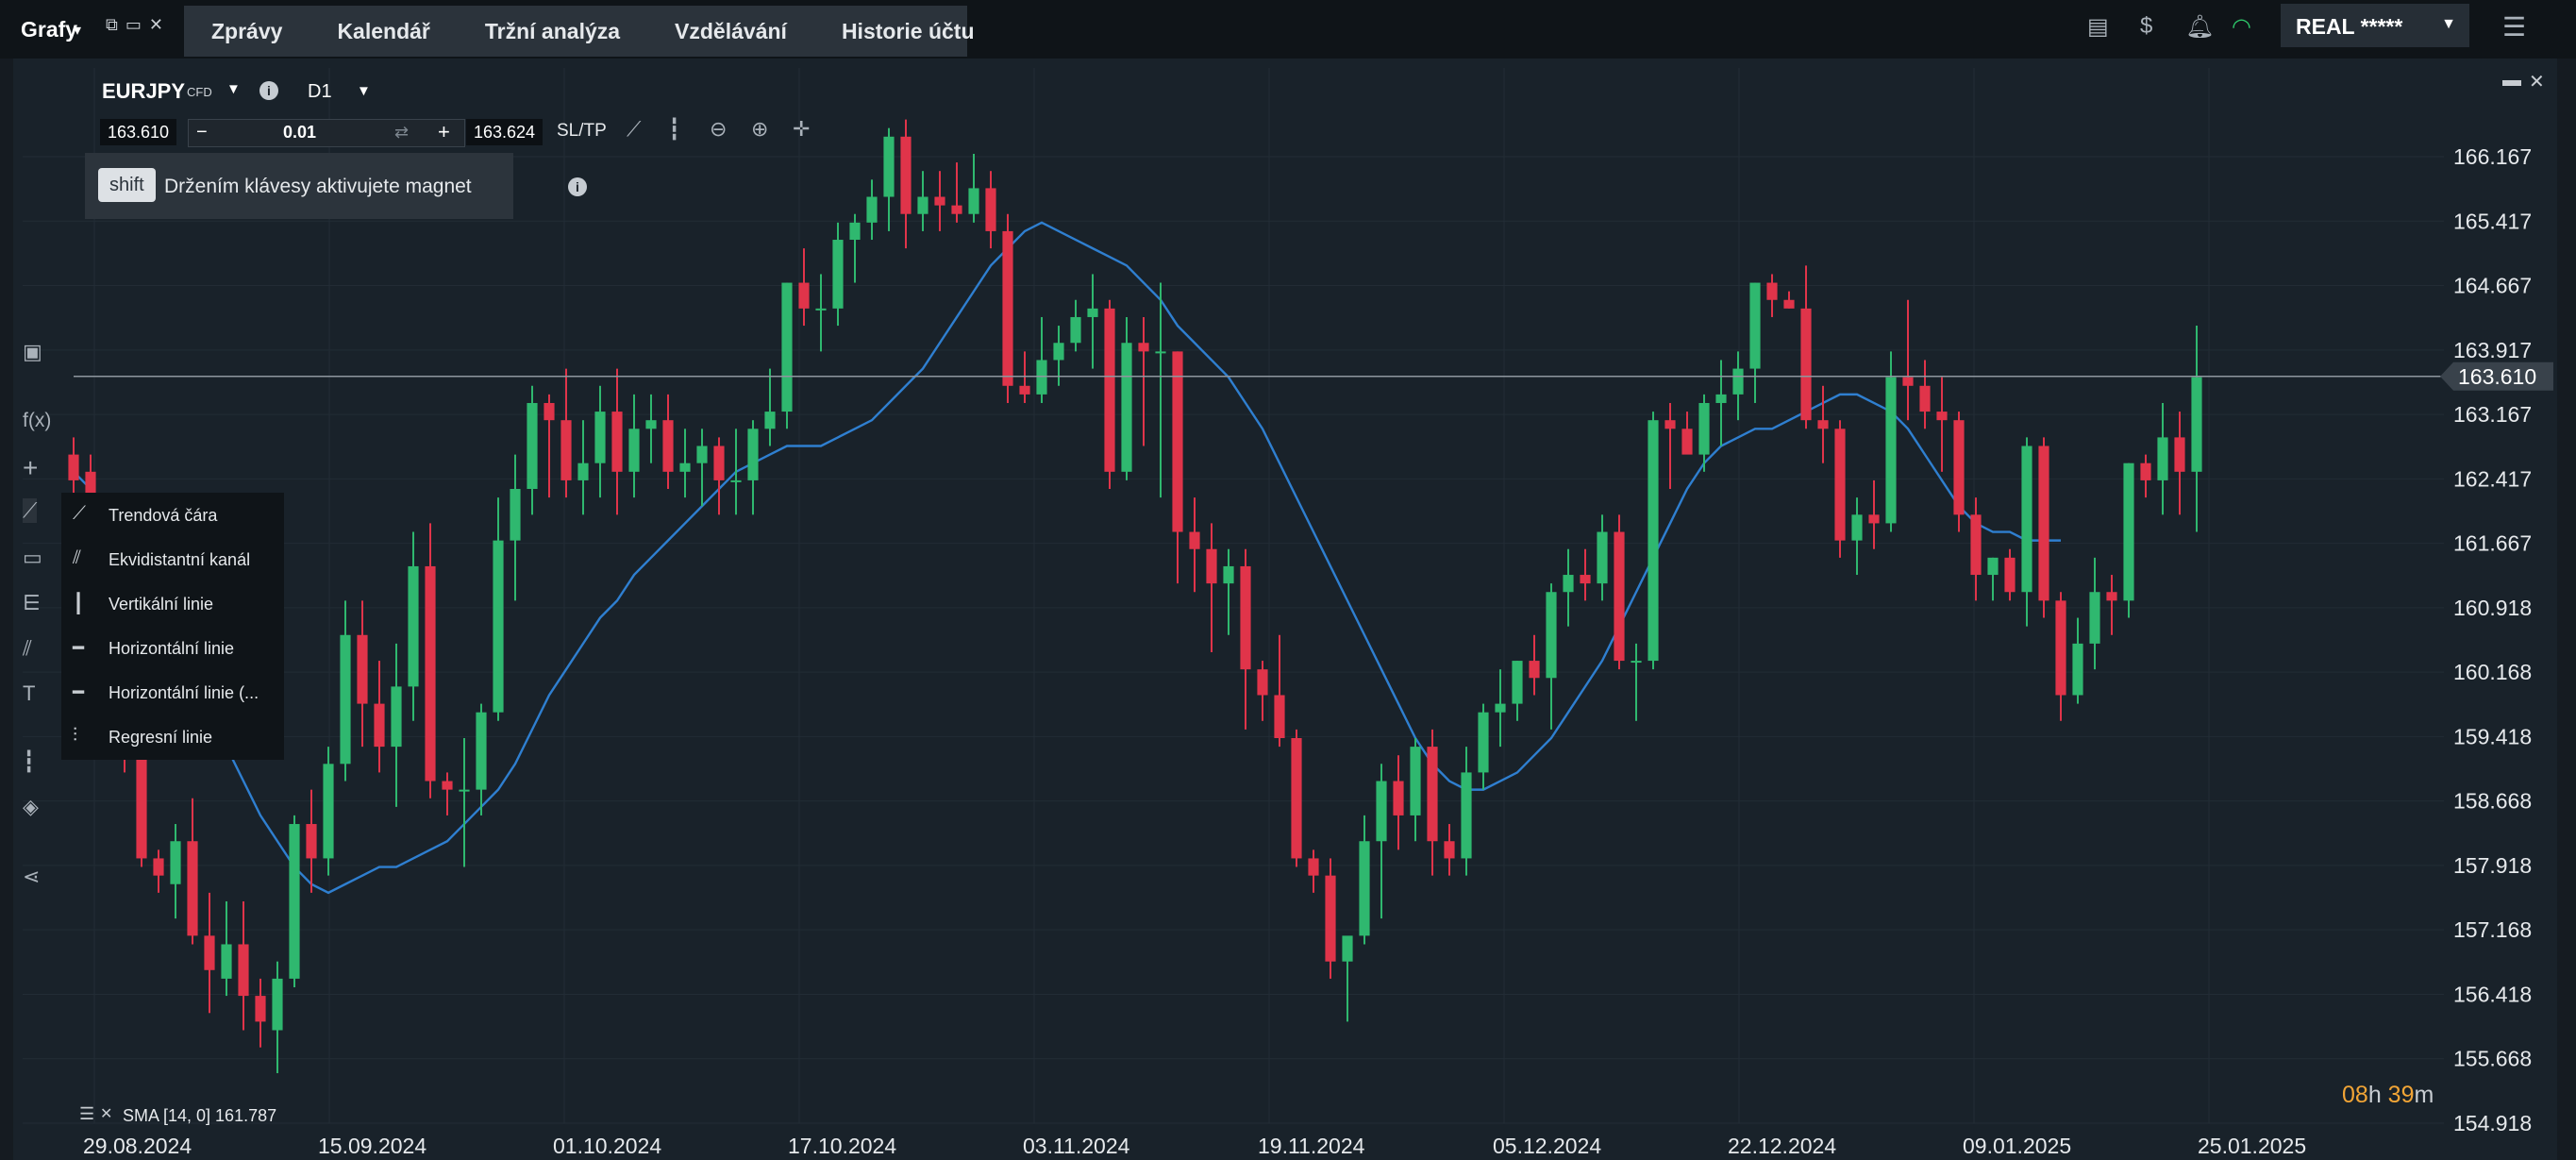  What do you see at coordinates (326, 133) in the screenshot?
I see `quantity-stepper: − 0.01 ⇄ +` at bounding box center [326, 133].